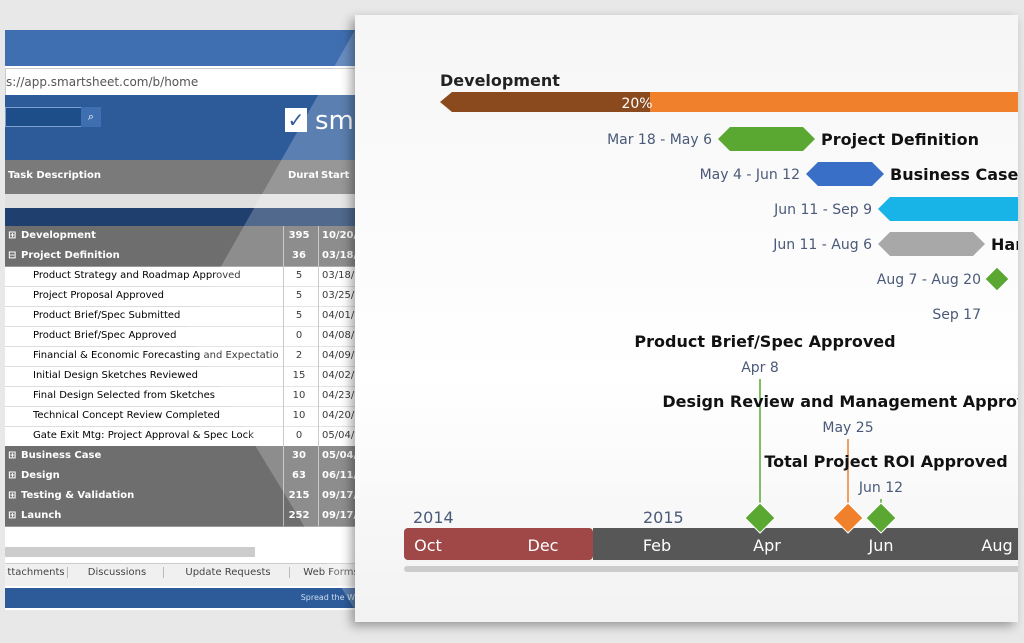 The image size is (1024, 643). What do you see at coordinates (298, 256) in the screenshot?
I see `duration: 36` at bounding box center [298, 256].